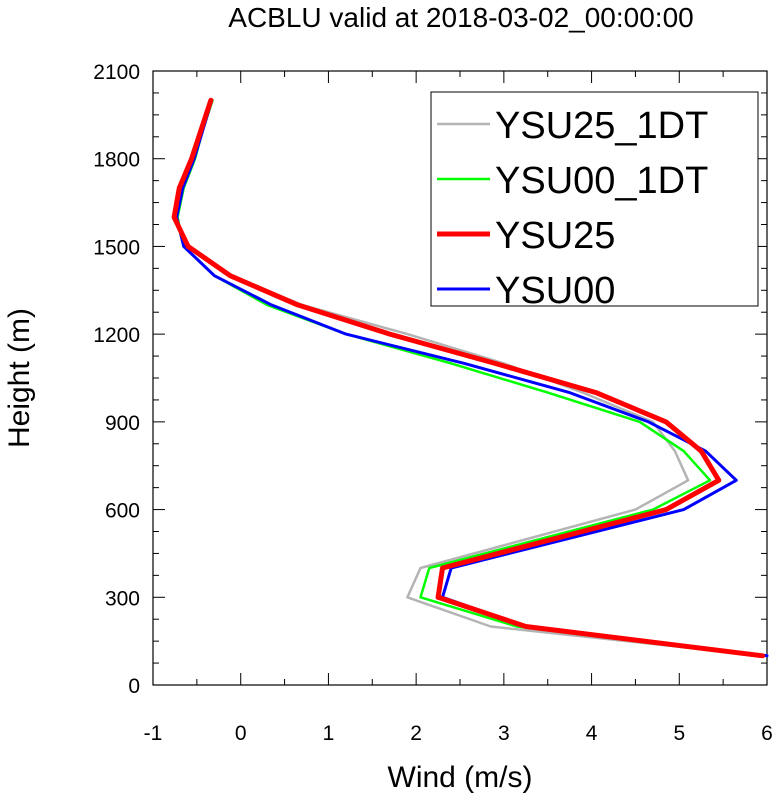 This screenshot has width=783, height=797. Describe the element at coordinates (241, 733) in the screenshot. I see `x-tick-label: 0` at that location.